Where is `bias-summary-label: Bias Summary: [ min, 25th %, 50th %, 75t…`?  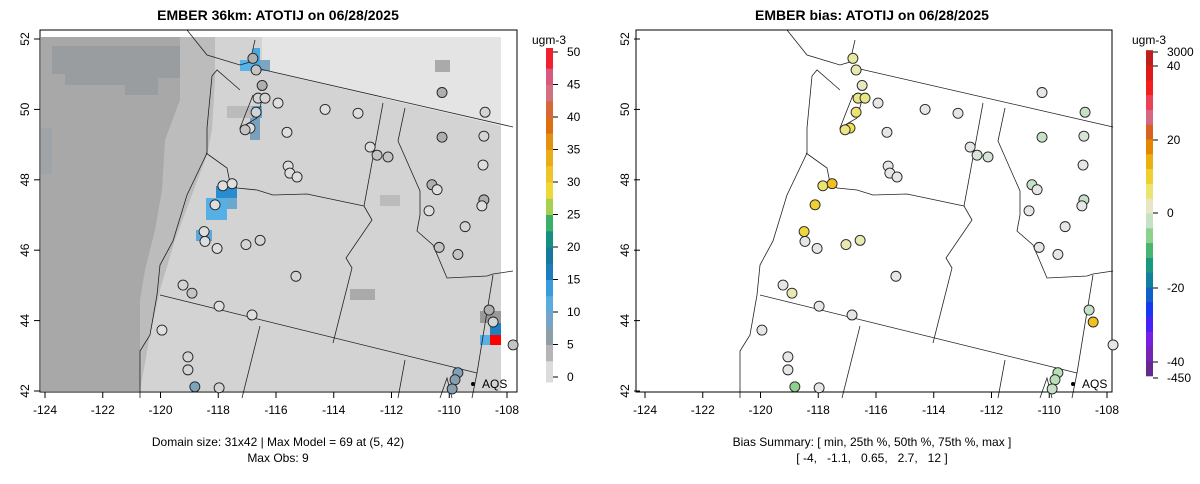 bias-summary-label: Bias Summary: [ min, 25th %, 50th %, 75t… is located at coordinates (872, 442).